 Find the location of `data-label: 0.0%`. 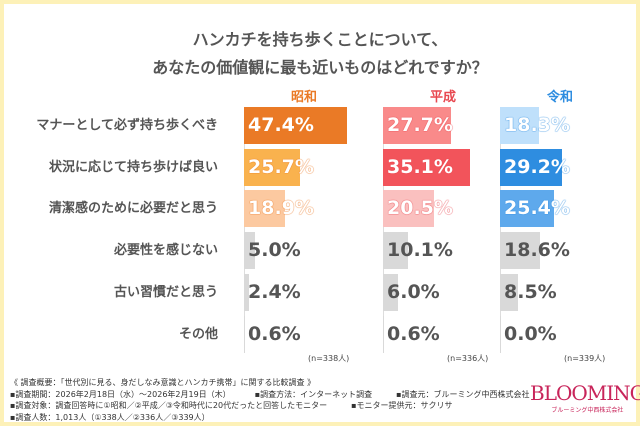

data-label: 0.0% is located at coordinates (530, 334).